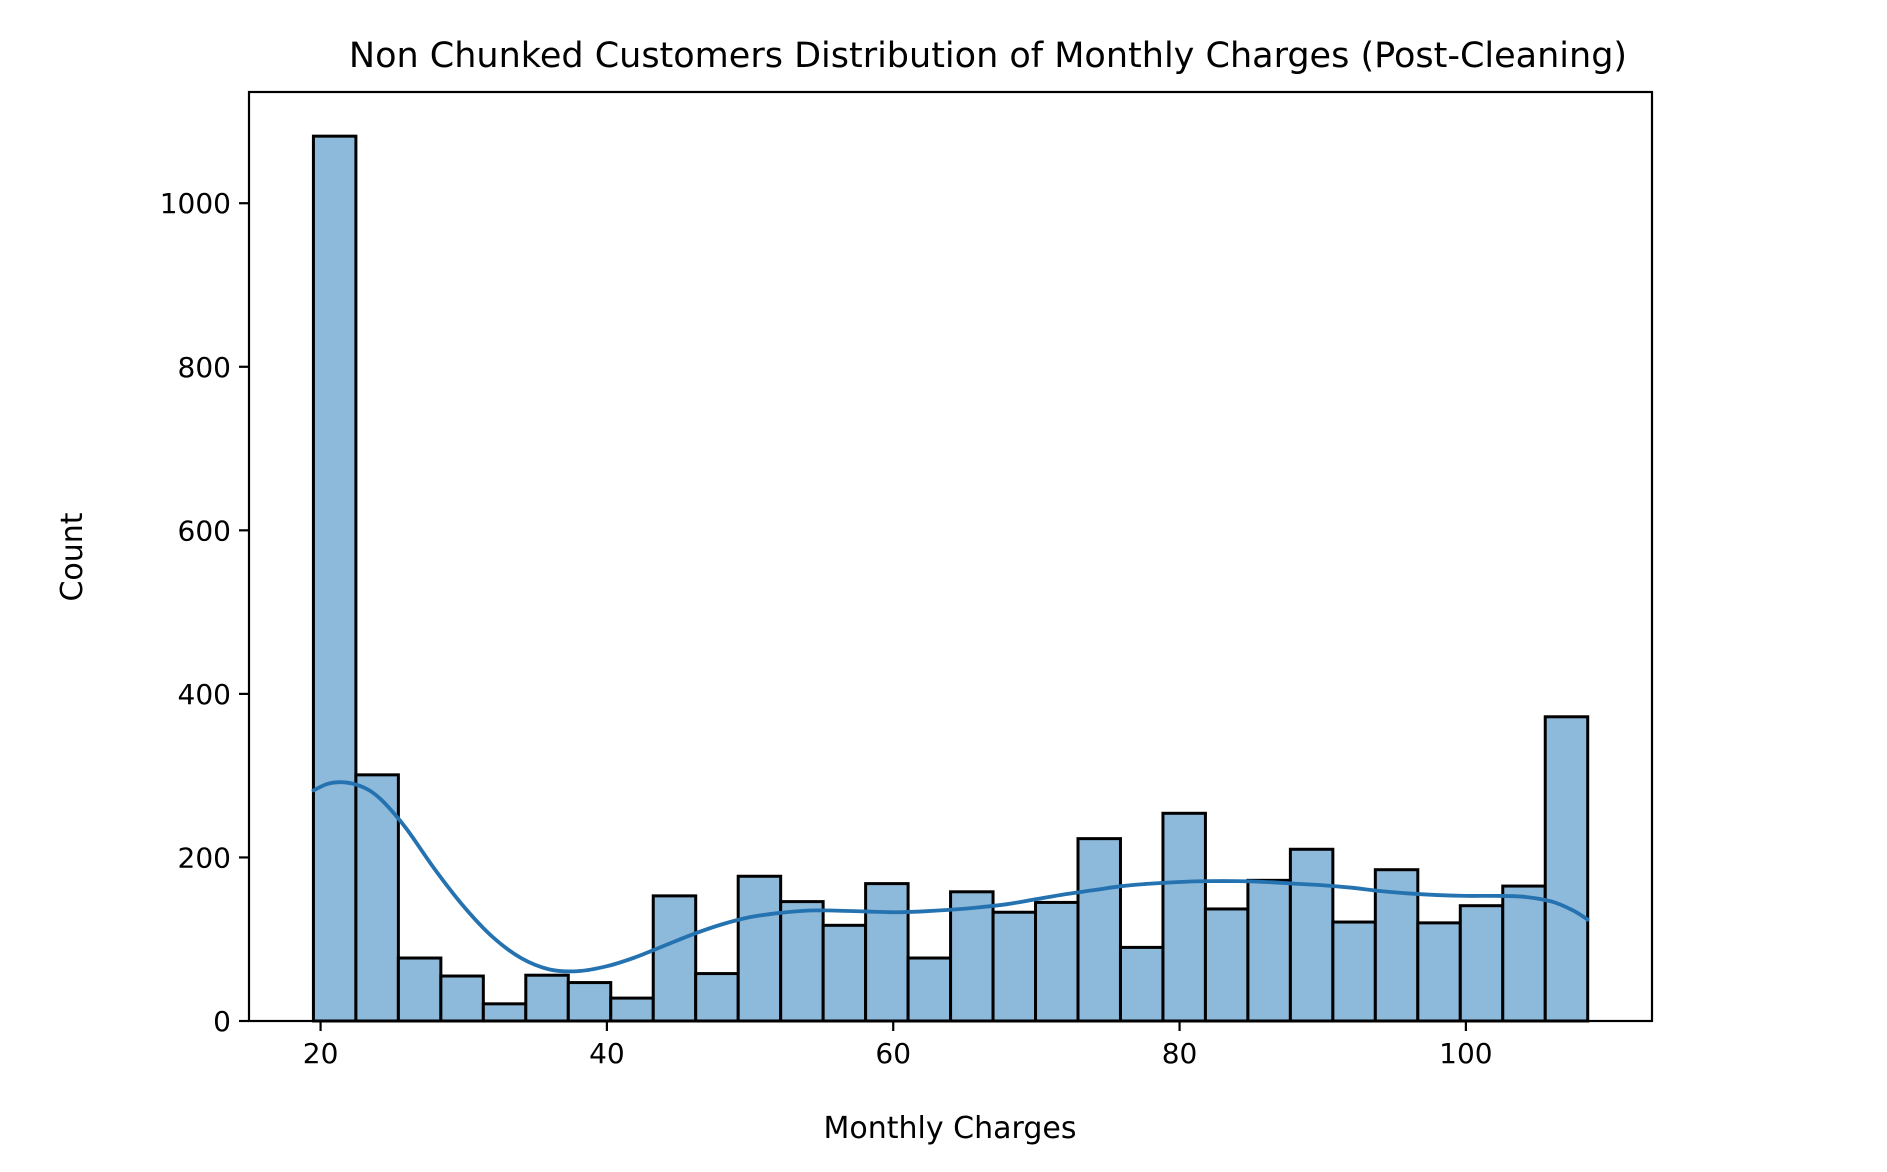 This screenshot has height=1172, width=1887. I want to click on x-axis-ticks: 20 40 60 80 100, so click(898, 1045).